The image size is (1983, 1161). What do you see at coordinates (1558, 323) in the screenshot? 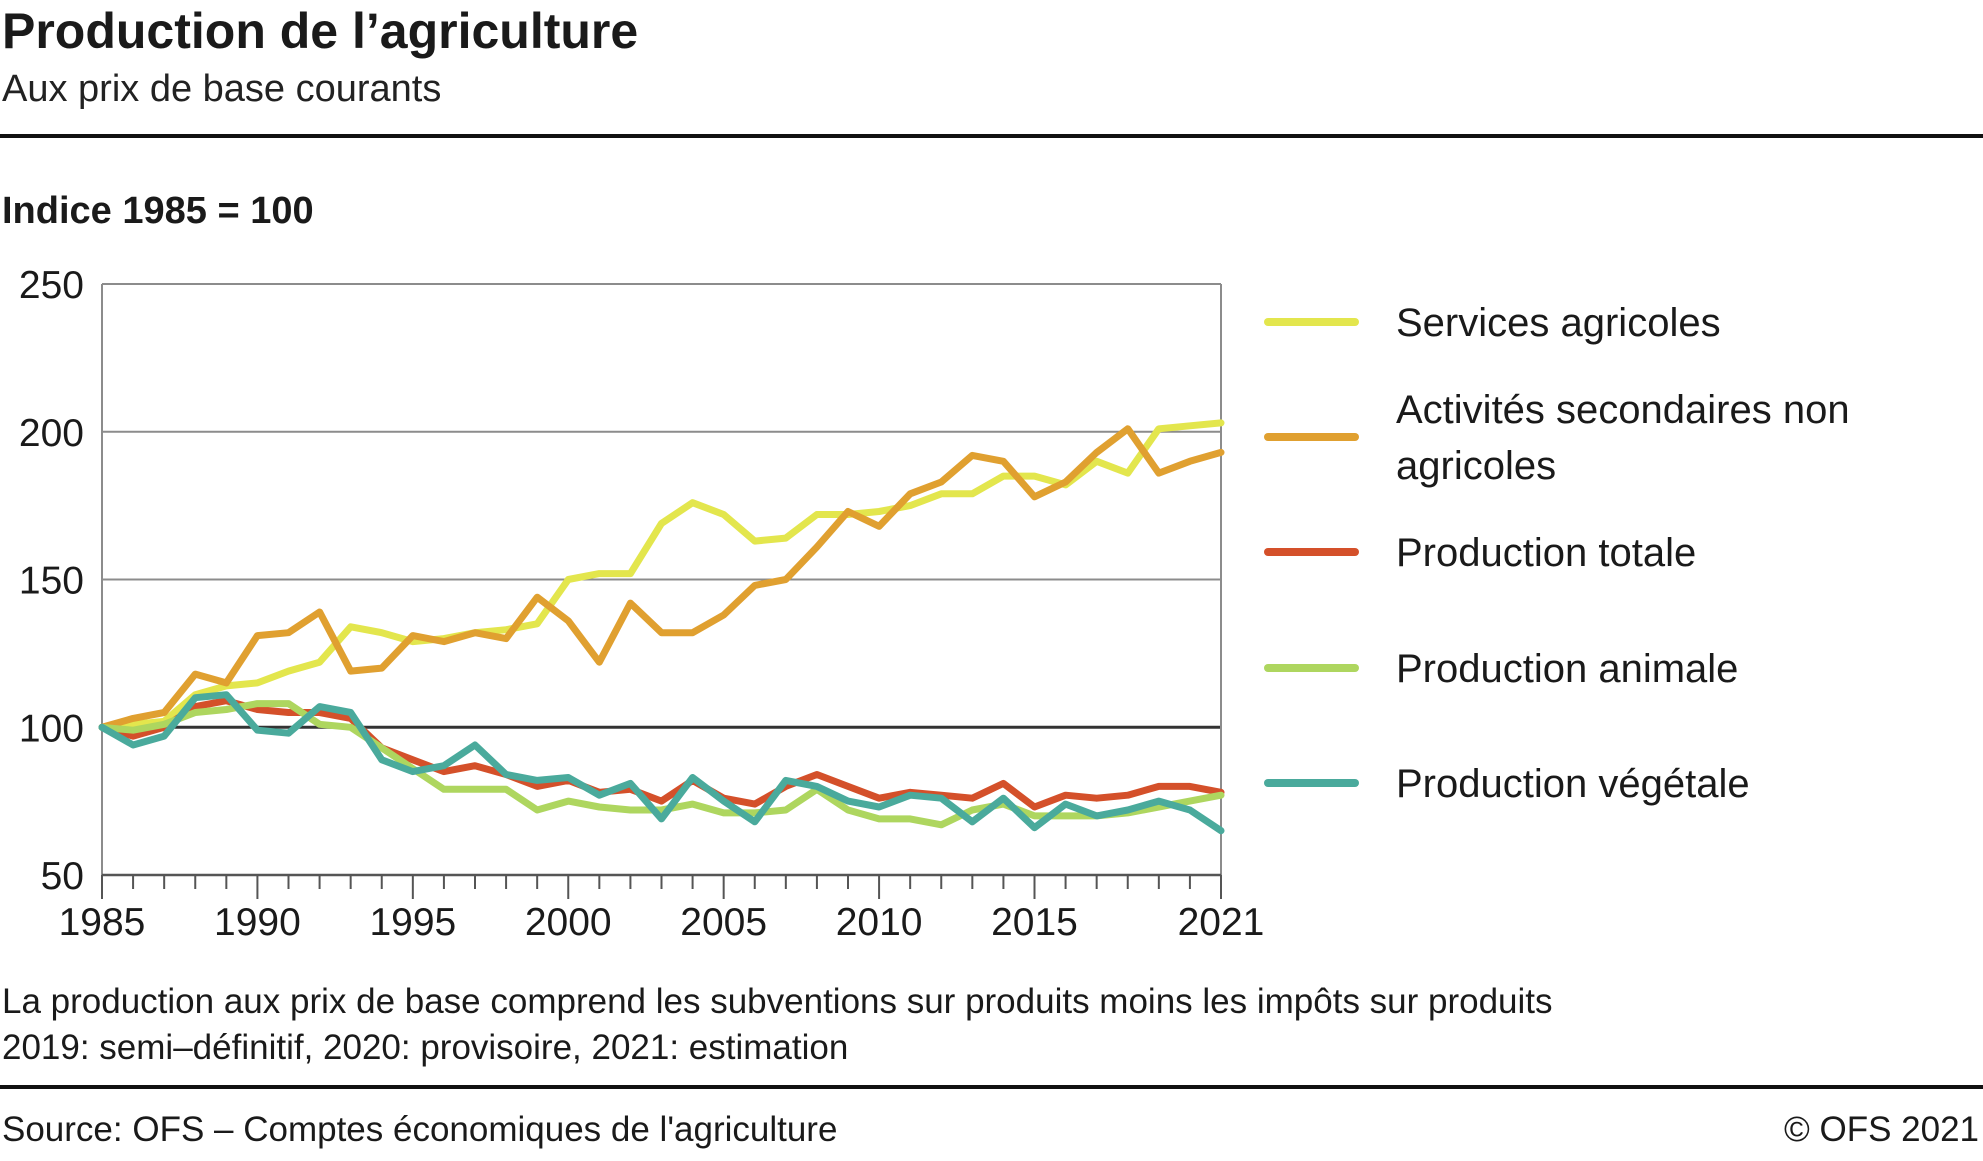
I see `legend-label-1: Services agricoles` at bounding box center [1558, 323].